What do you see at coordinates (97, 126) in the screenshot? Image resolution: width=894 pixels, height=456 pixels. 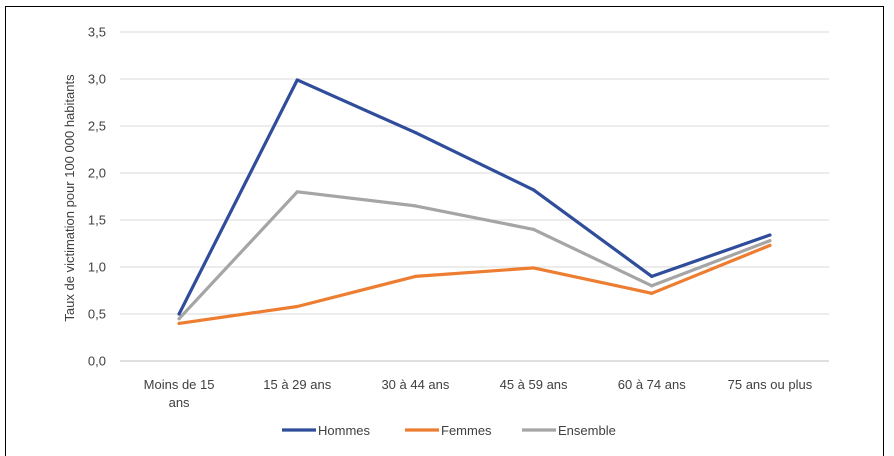 I see `y-tick-label: 2,5` at bounding box center [97, 126].